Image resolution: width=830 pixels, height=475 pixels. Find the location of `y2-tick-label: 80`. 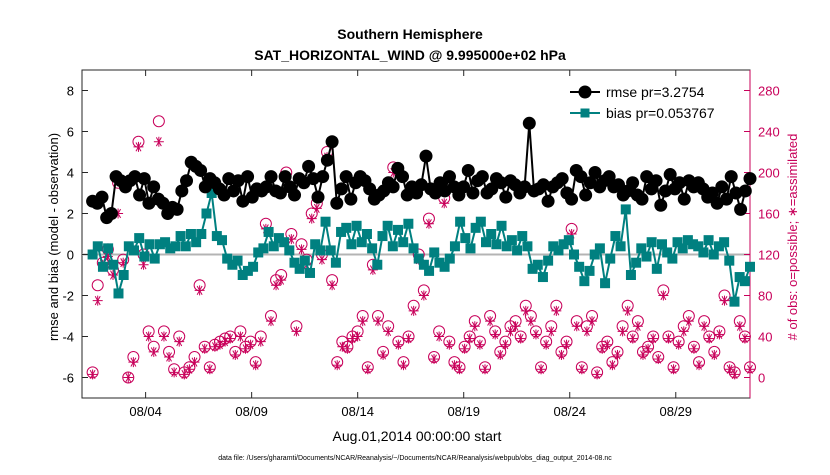

y2-tick-label: 80 is located at coordinates (765, 296).